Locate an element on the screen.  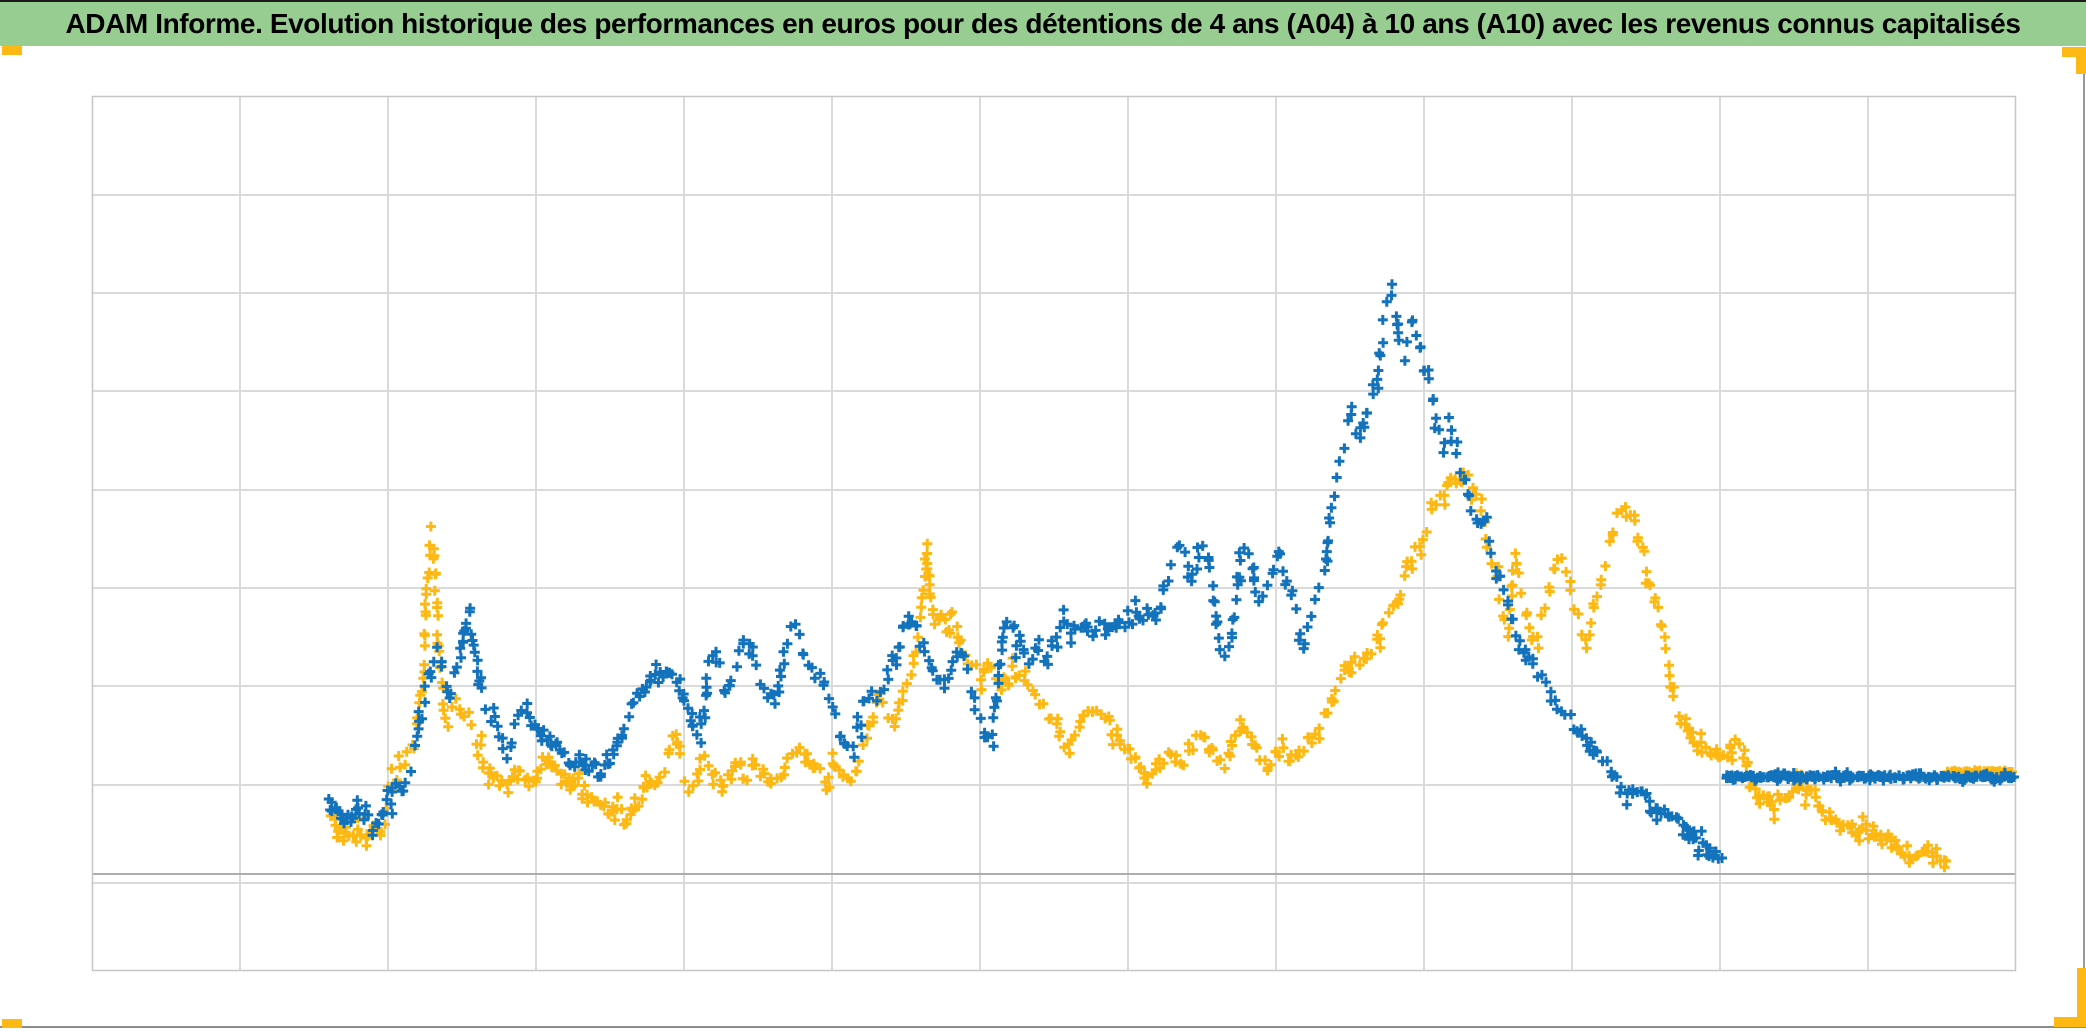
accent-corner-bottom-right-v is located at coordinates (2081, 997).